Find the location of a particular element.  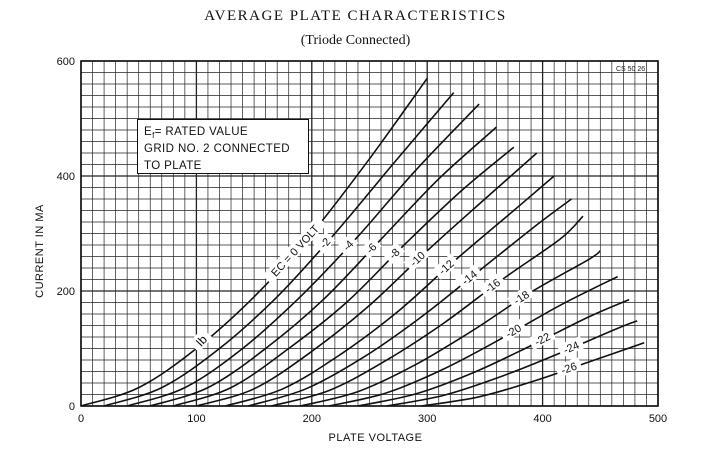

y-axis-label: CURRENT IN MA is located at coordinates (40, 251).